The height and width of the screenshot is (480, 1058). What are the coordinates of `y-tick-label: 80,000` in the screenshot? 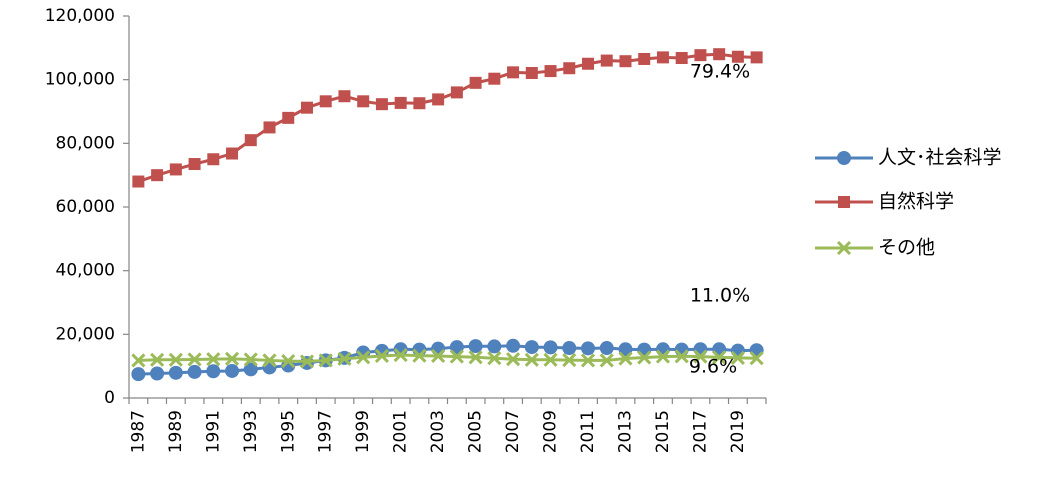 It's located at (85, 143).